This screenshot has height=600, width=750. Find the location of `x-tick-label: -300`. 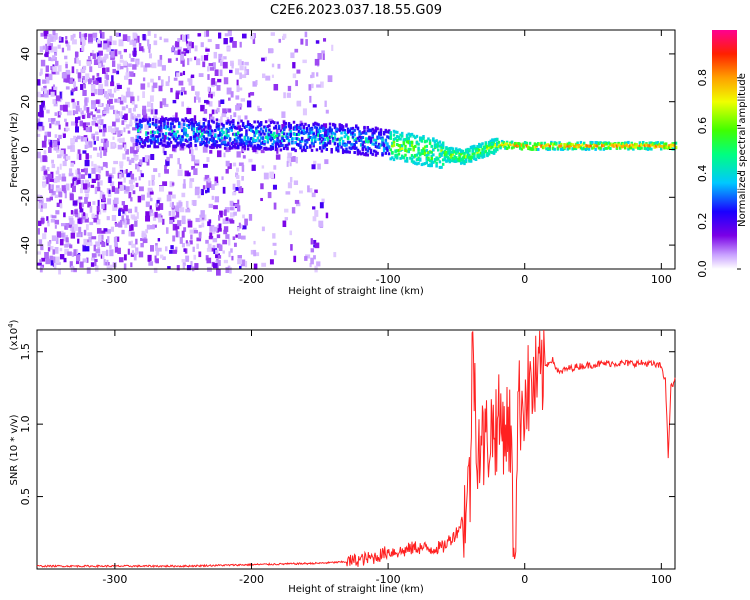

x-tick-label: -300 is located at coordinates (114, 279).